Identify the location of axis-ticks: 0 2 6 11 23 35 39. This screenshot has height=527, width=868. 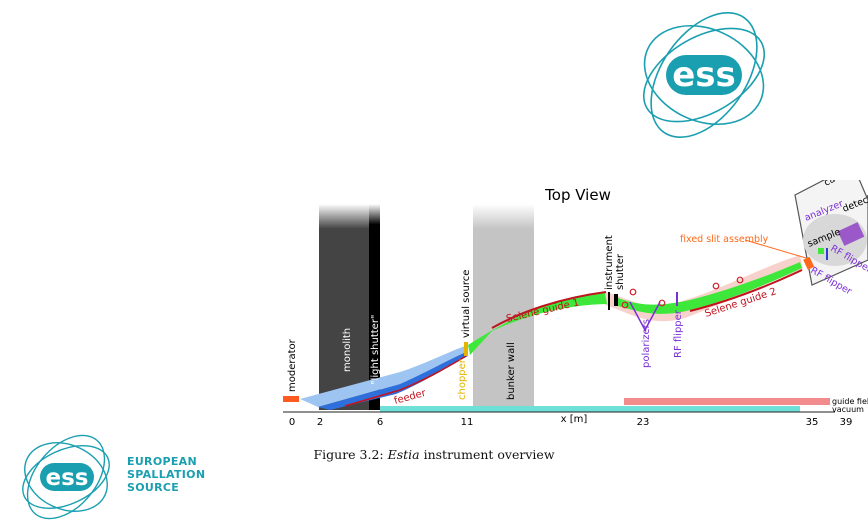
(571, 422).